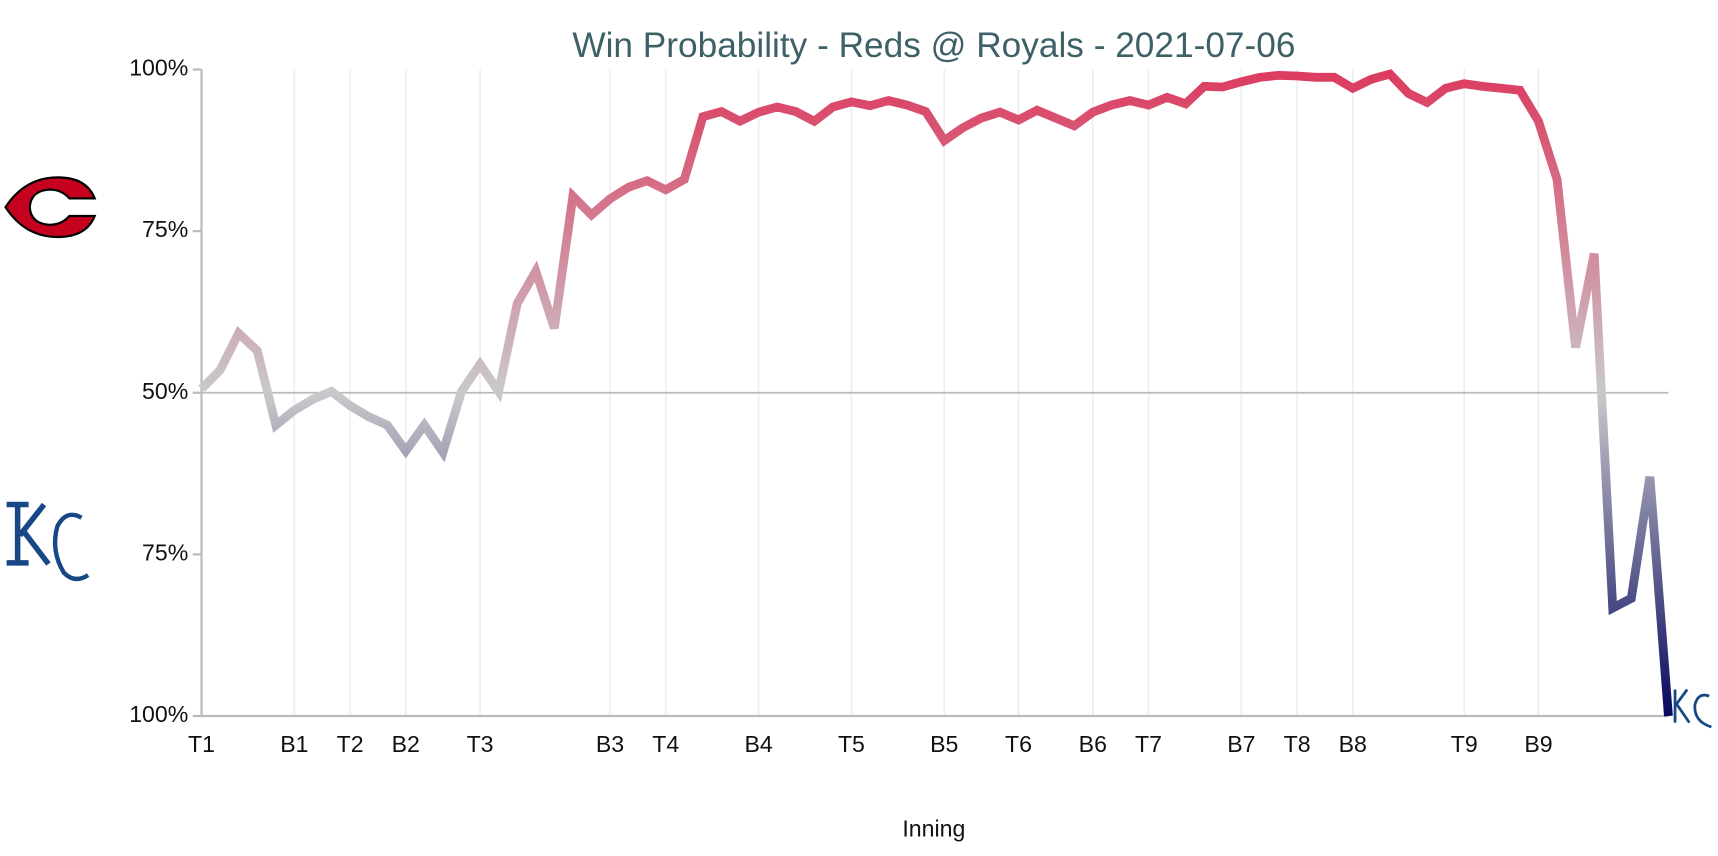 Image resolution: width=1718 pixels, height=856 pixels. I want to click on x-tick-label: B1, so click(294, 744).